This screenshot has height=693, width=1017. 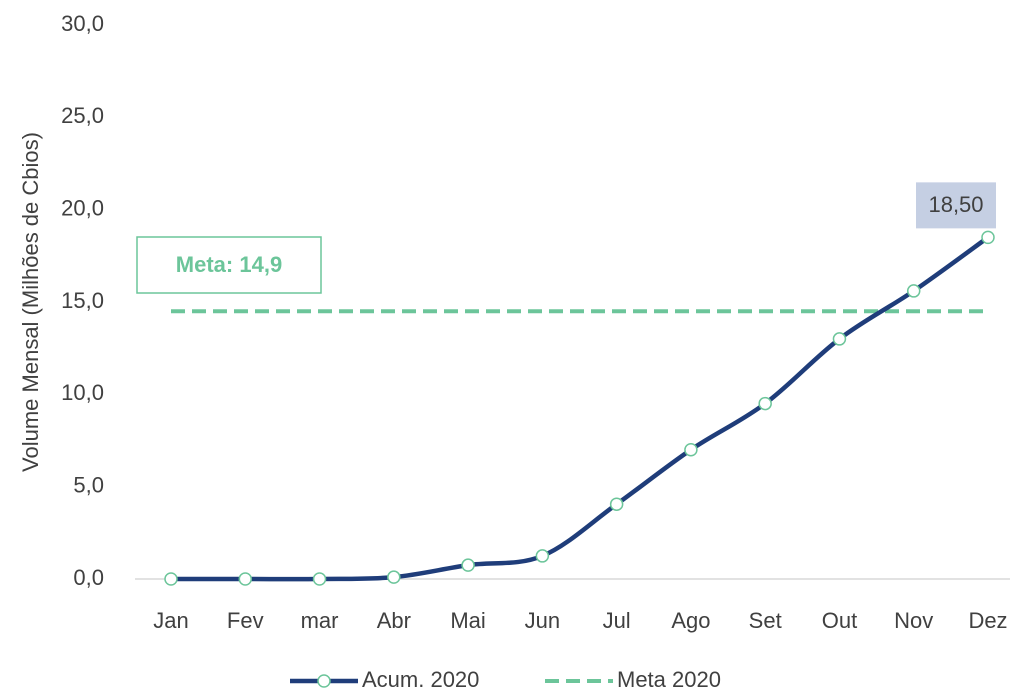 I want to click on y-tick-label: 0,0, so click(x=88, y=577).